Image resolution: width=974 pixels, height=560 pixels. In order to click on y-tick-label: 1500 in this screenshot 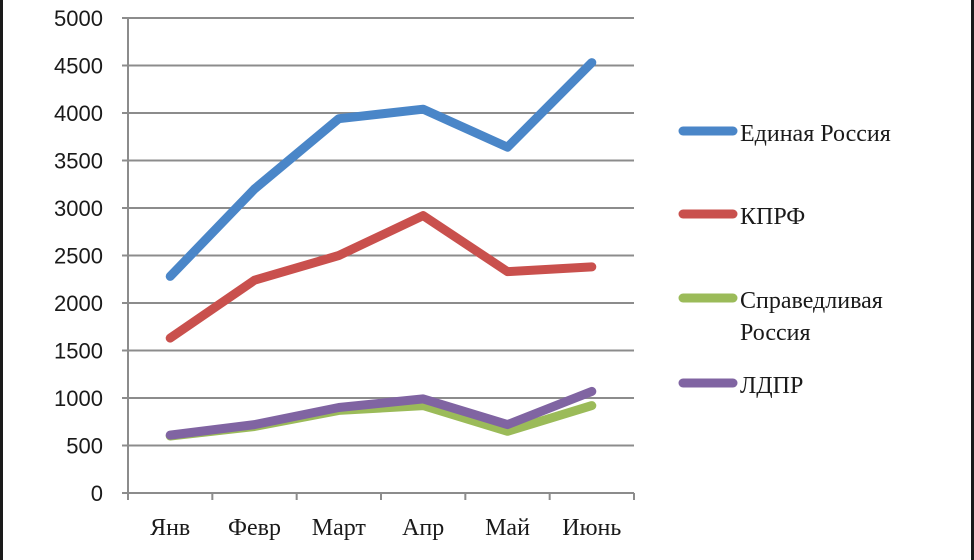, I will do `click(78, 351)`.